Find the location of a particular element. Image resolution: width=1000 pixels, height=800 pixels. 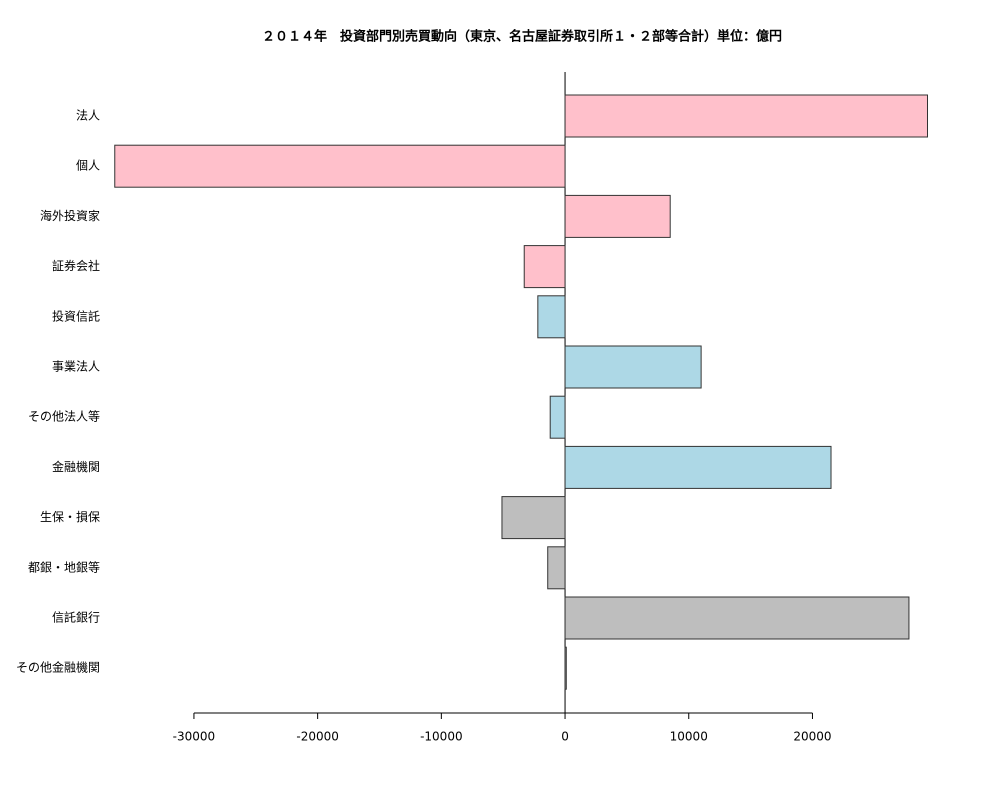

x-tick-label: 0 is located at coordinates (565, 737).